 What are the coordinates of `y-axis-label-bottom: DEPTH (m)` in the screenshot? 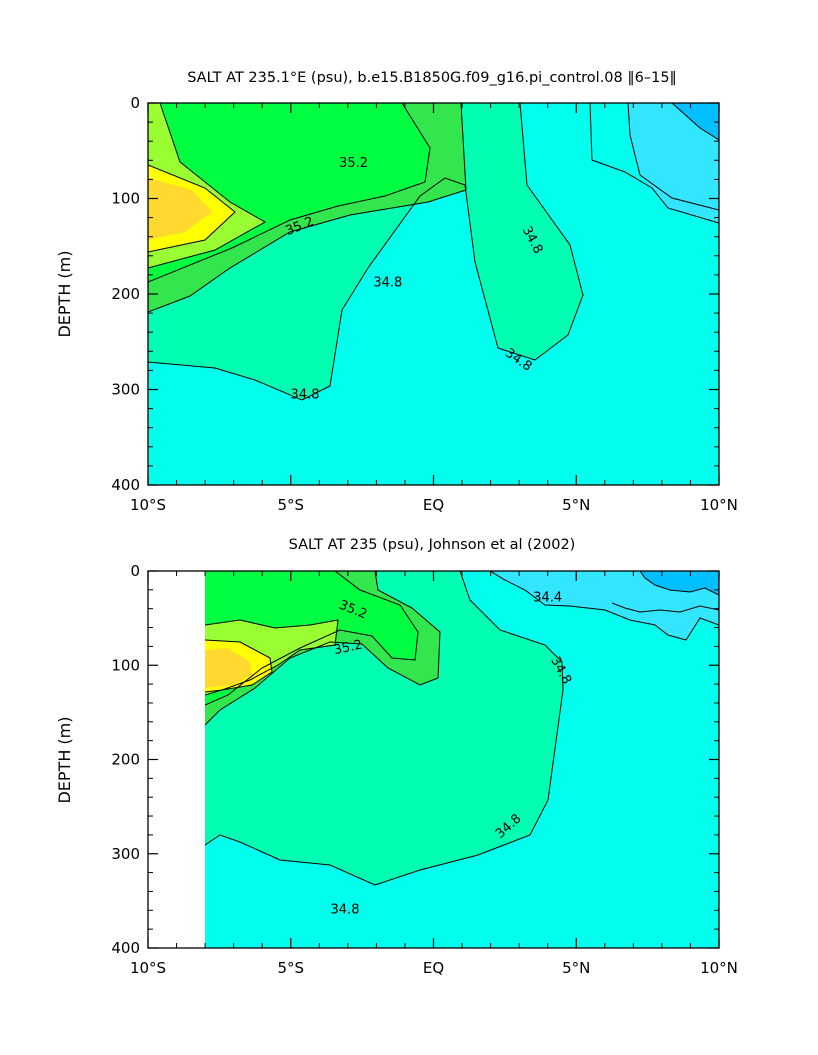 It's located at (64, 759).